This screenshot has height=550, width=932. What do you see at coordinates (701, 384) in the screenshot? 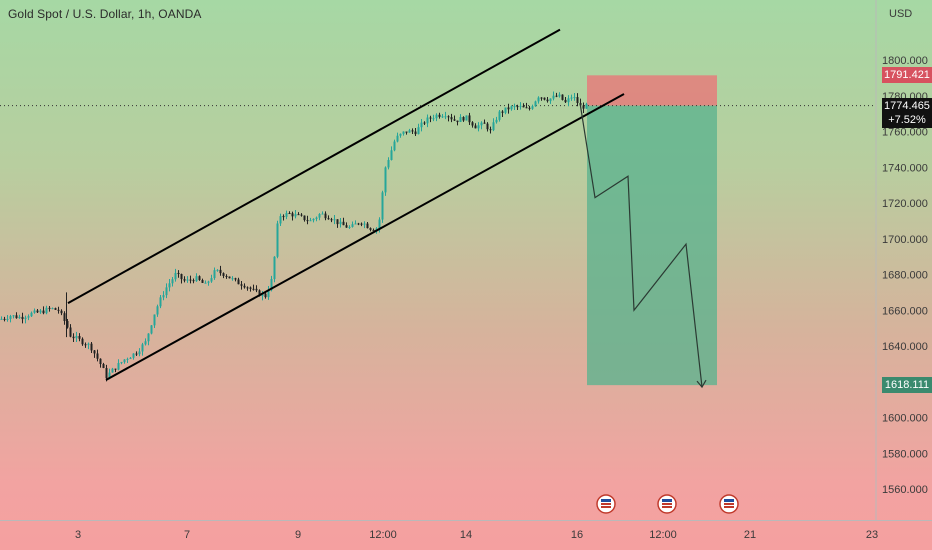
I see `projection-arrowhead` at bounding box center [701, 384].